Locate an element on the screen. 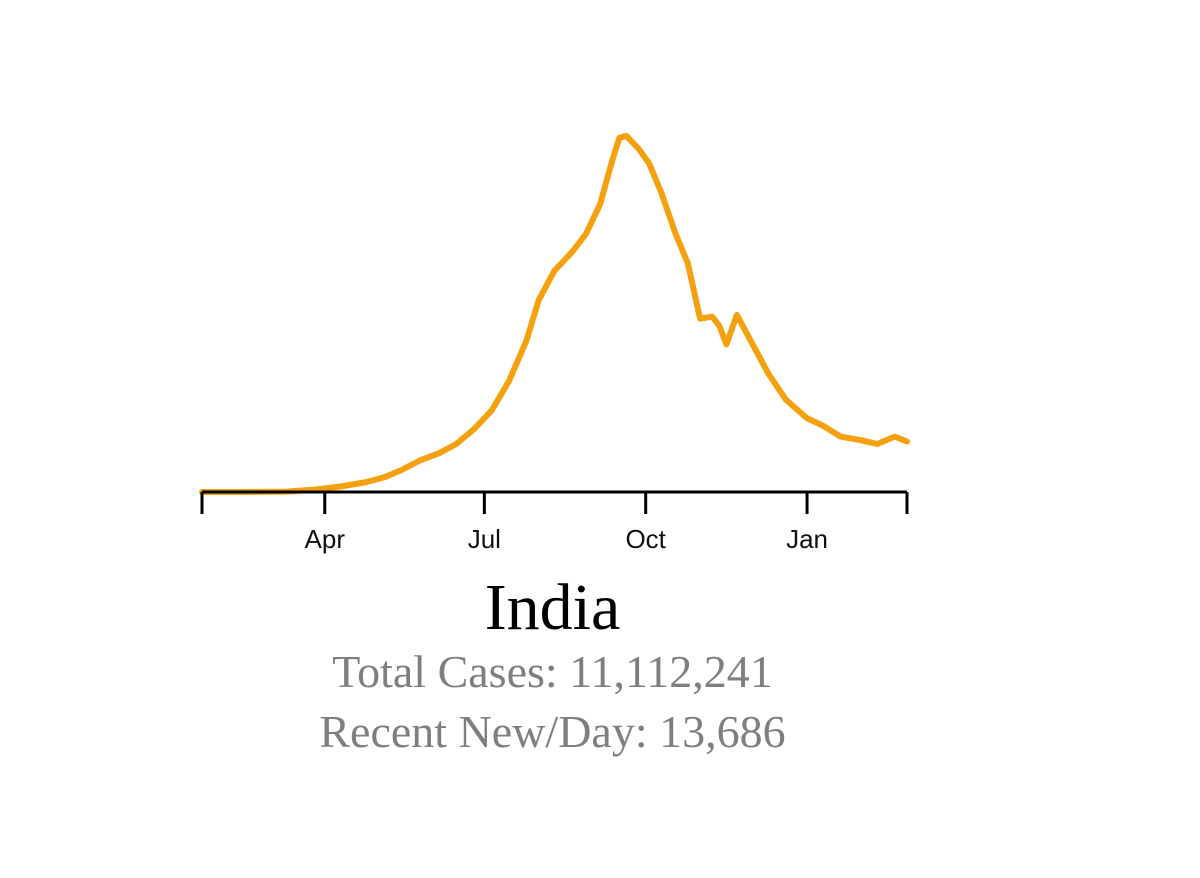  x-tick-label-apr: Apr is located at coordinates (325, 539).